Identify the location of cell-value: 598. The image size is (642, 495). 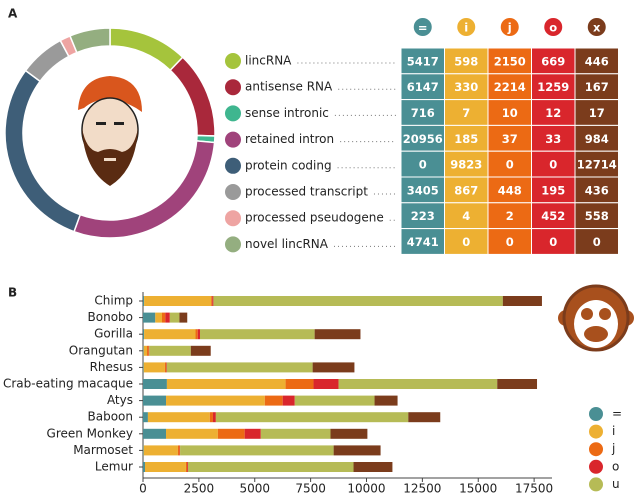
(466, 61).